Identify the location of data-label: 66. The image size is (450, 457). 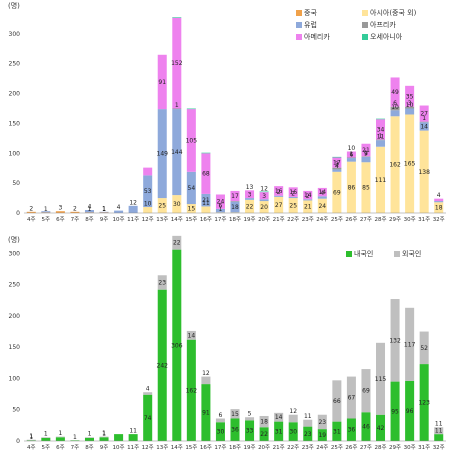
(337, 401).